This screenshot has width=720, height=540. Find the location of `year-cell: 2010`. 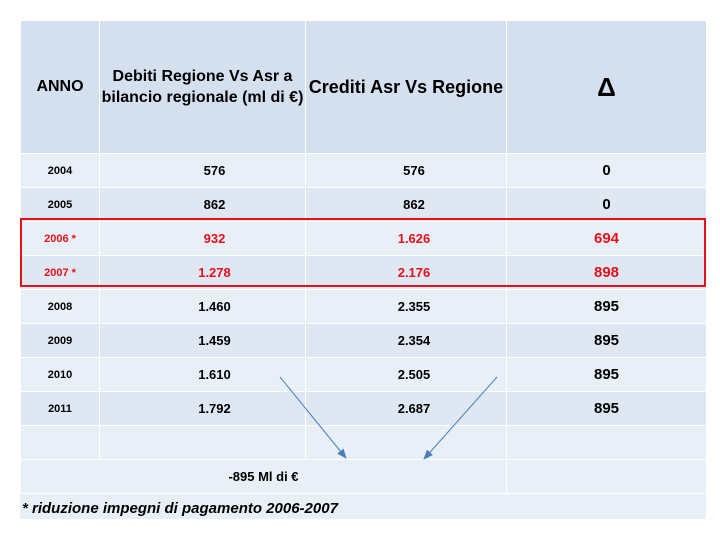

year-cell: 2010 is located at coordinates (60, 374).